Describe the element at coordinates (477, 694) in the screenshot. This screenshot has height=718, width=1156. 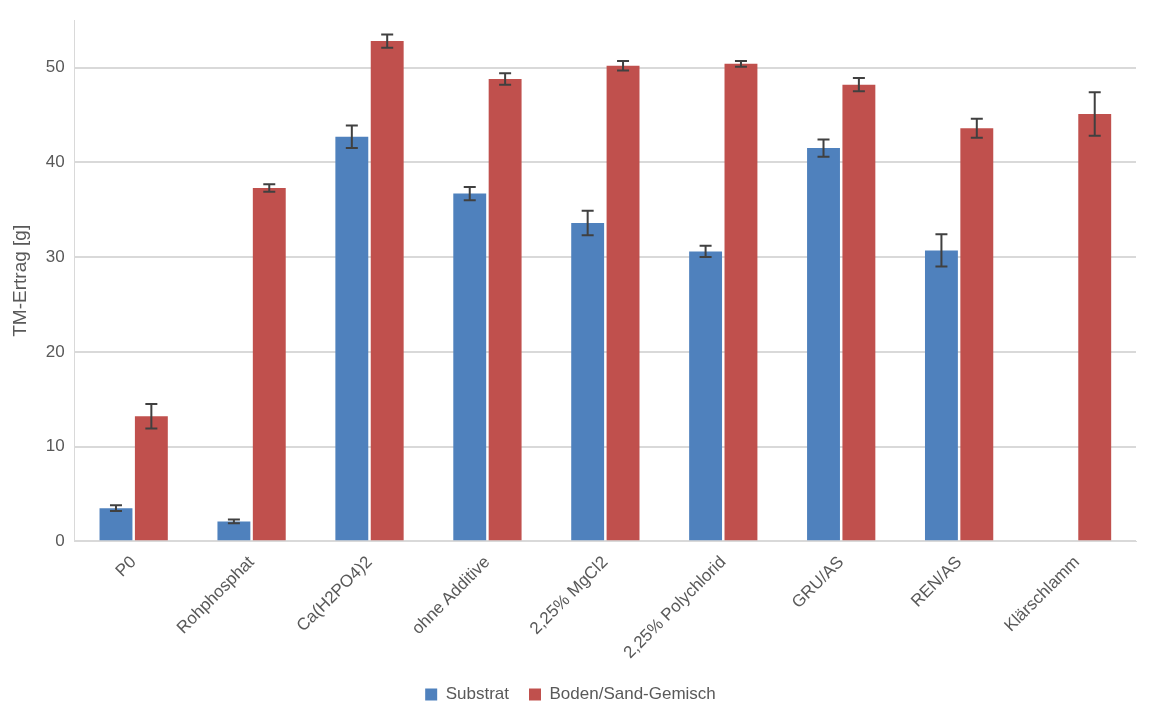
I see `legend-label: Substrat` at that location.